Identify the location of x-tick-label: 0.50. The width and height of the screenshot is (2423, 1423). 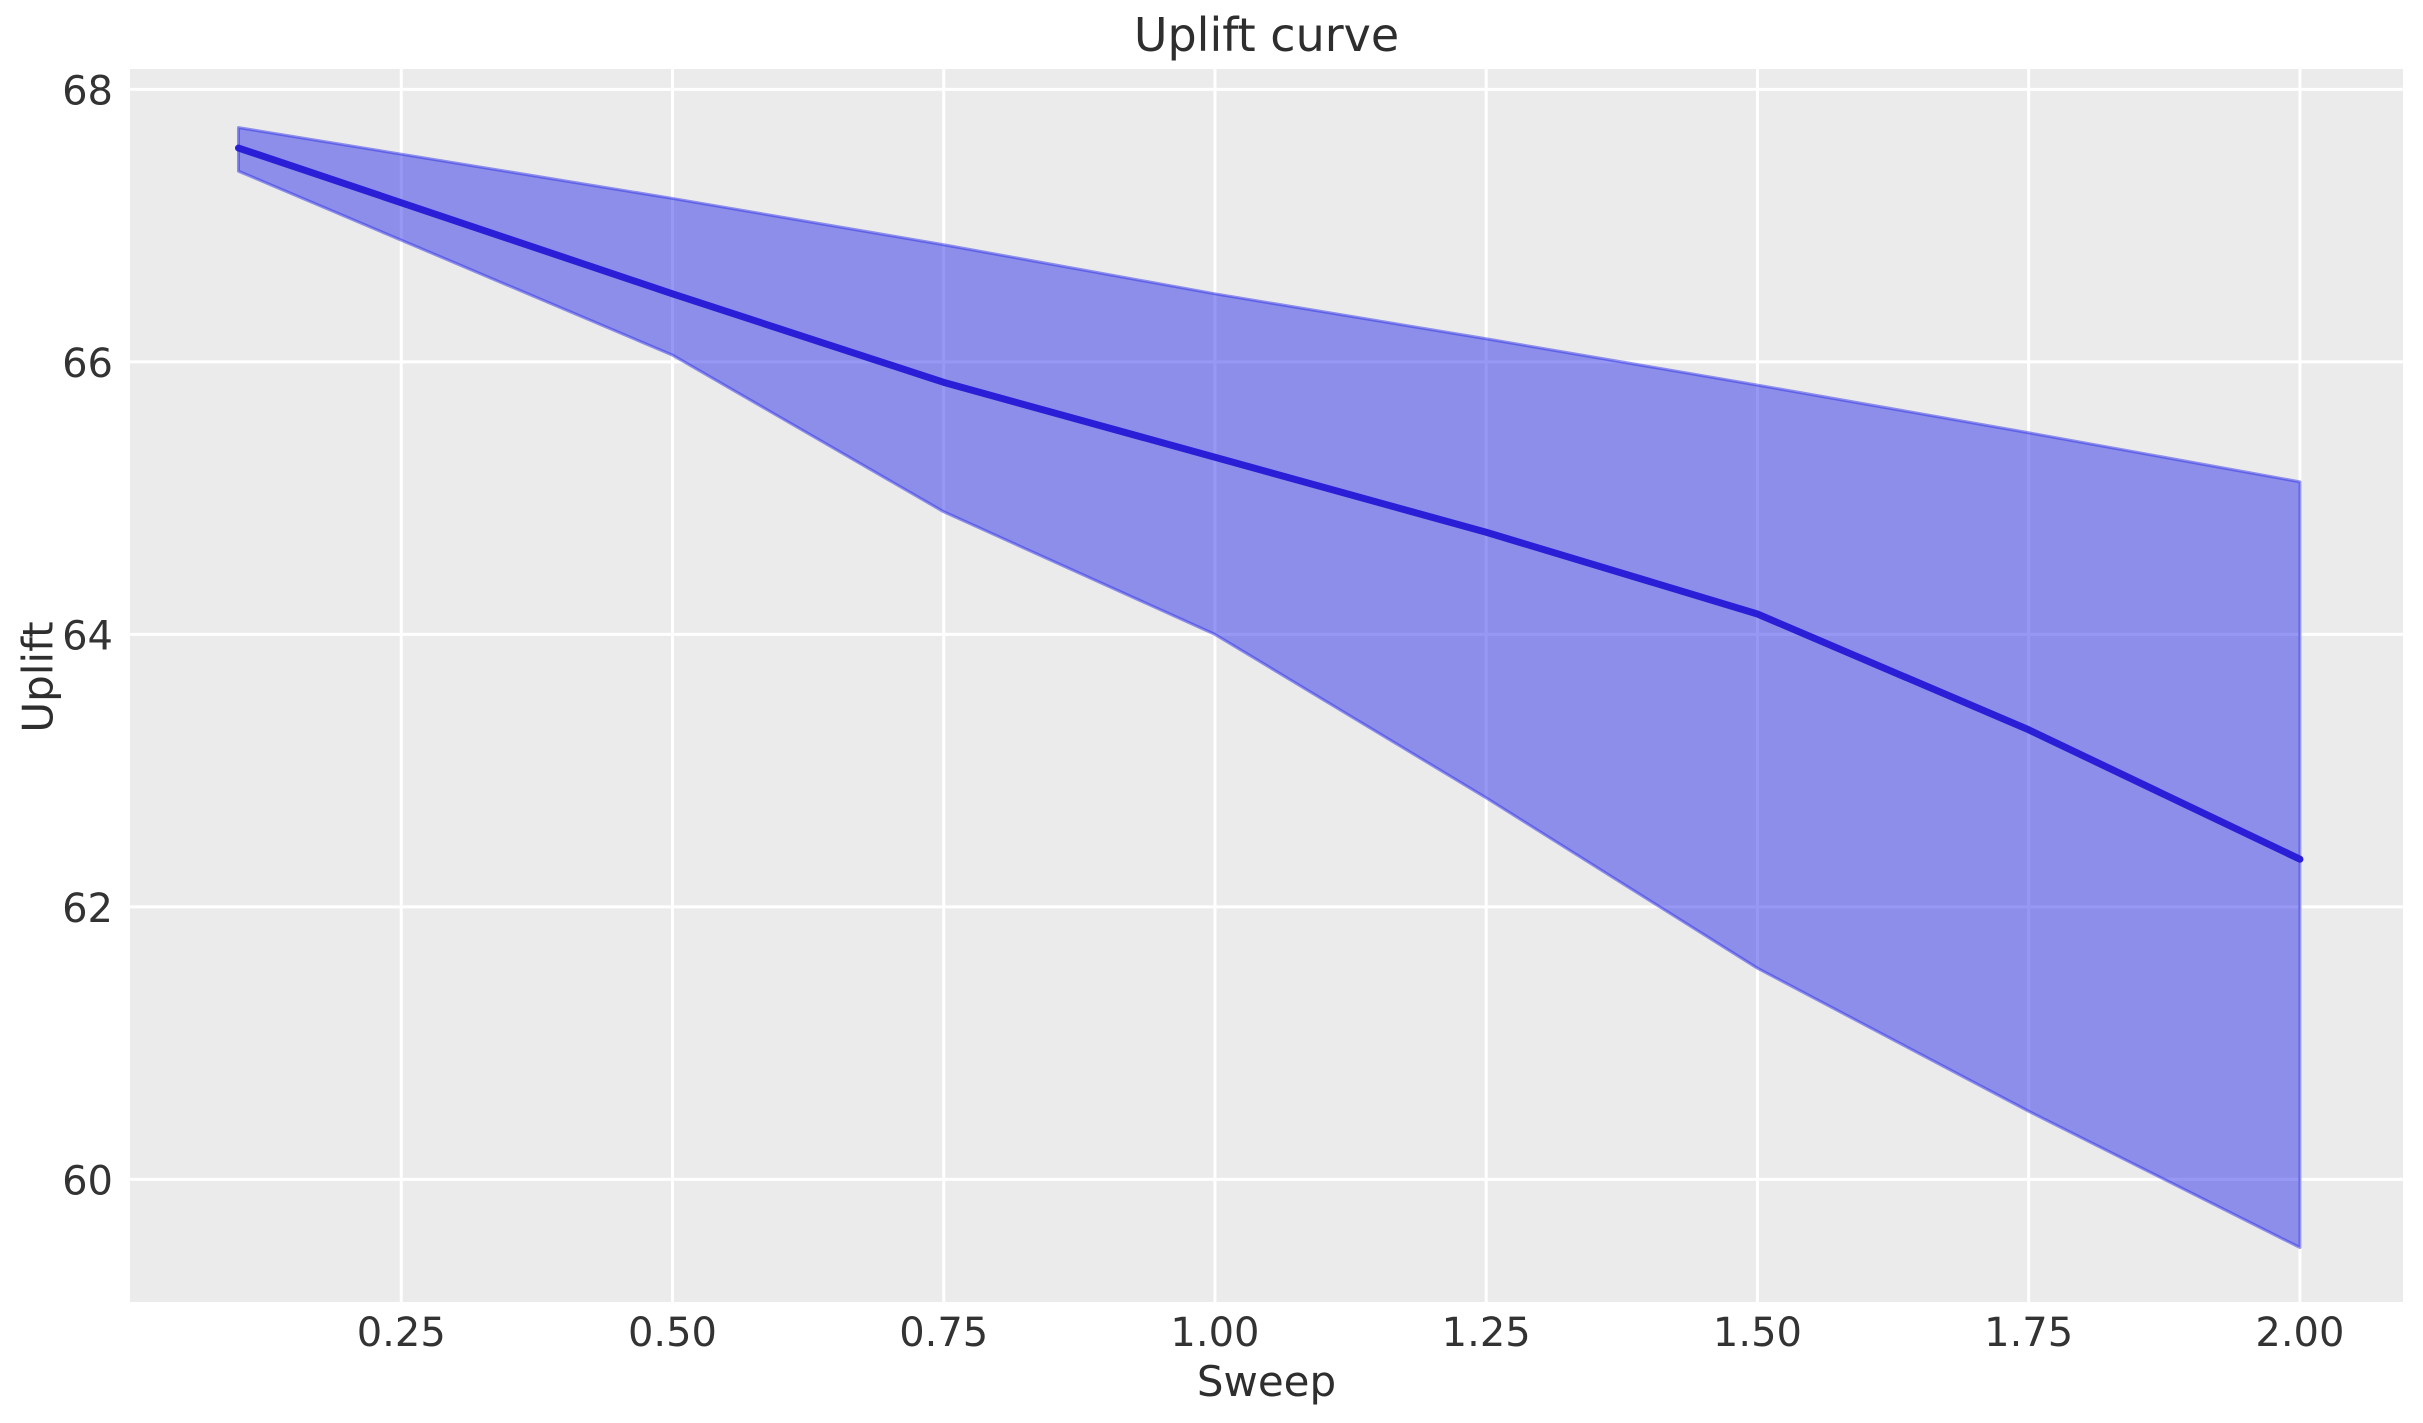
(672, 1333).